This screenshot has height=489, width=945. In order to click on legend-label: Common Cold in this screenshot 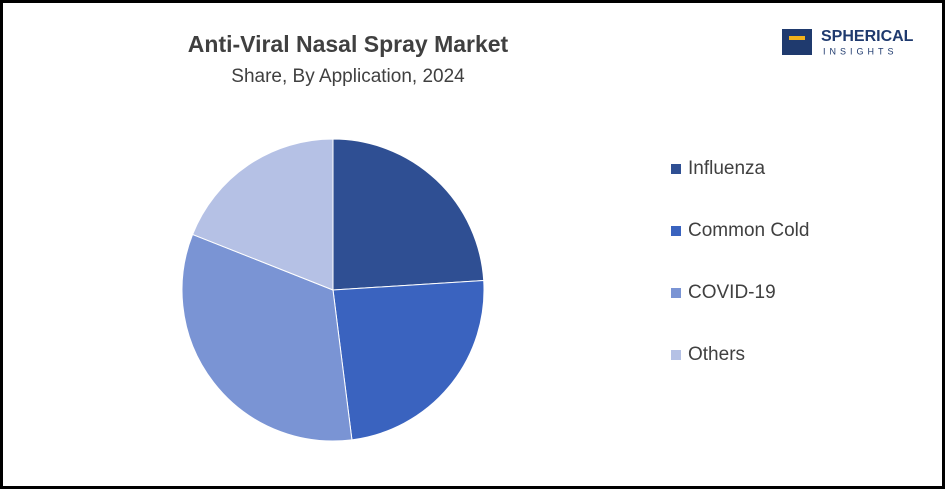, I will do `click(748, 230)`.